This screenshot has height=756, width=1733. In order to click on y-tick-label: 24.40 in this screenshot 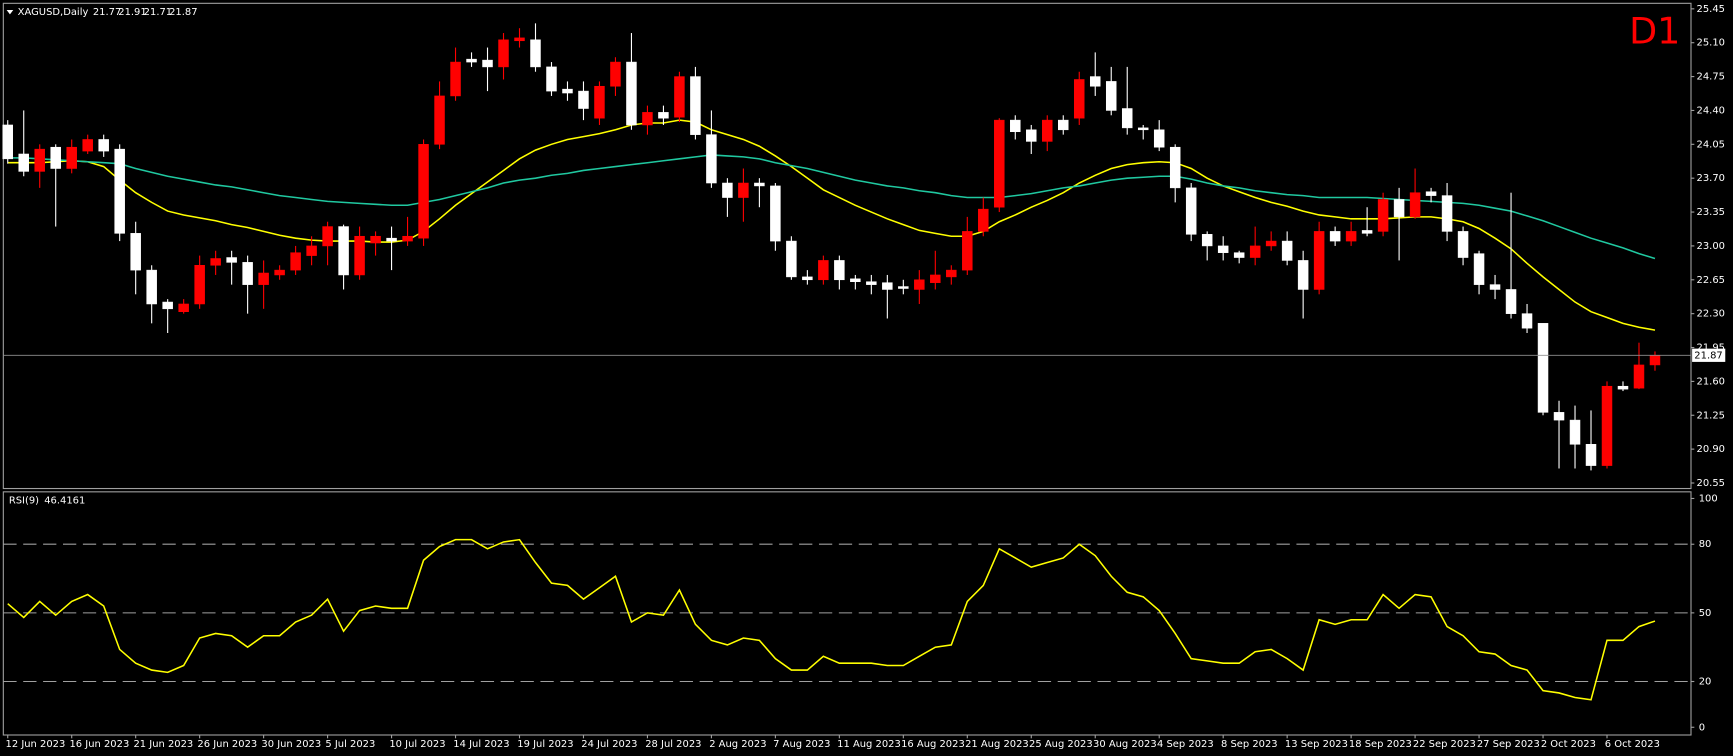, I will do `click(1711, 110)`.